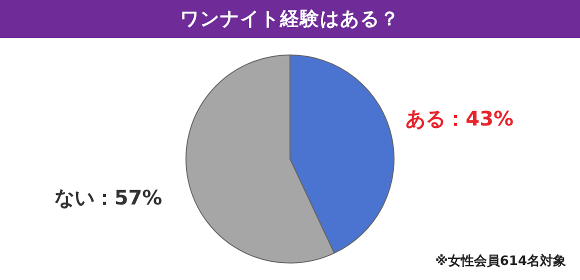  I want to click on data-label: ：57%, so click(128, 197).